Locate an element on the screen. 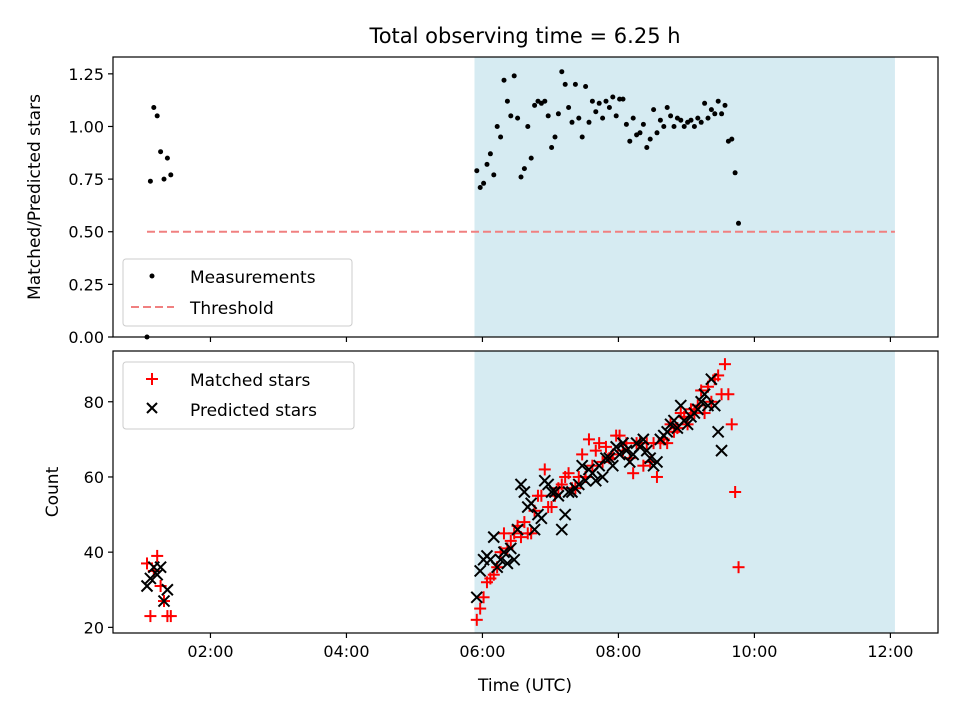 The image size is (960, 720). bottom-legend-box is located at coordinates (238, 395).